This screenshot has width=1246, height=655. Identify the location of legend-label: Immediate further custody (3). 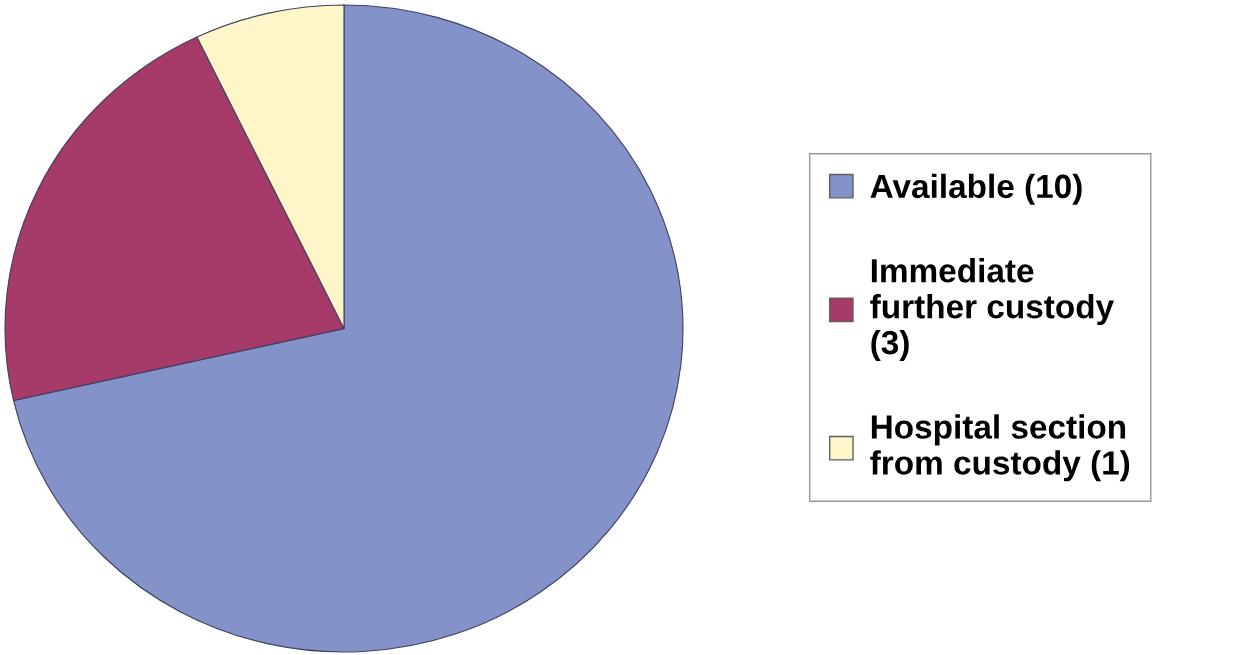
(992, 309).